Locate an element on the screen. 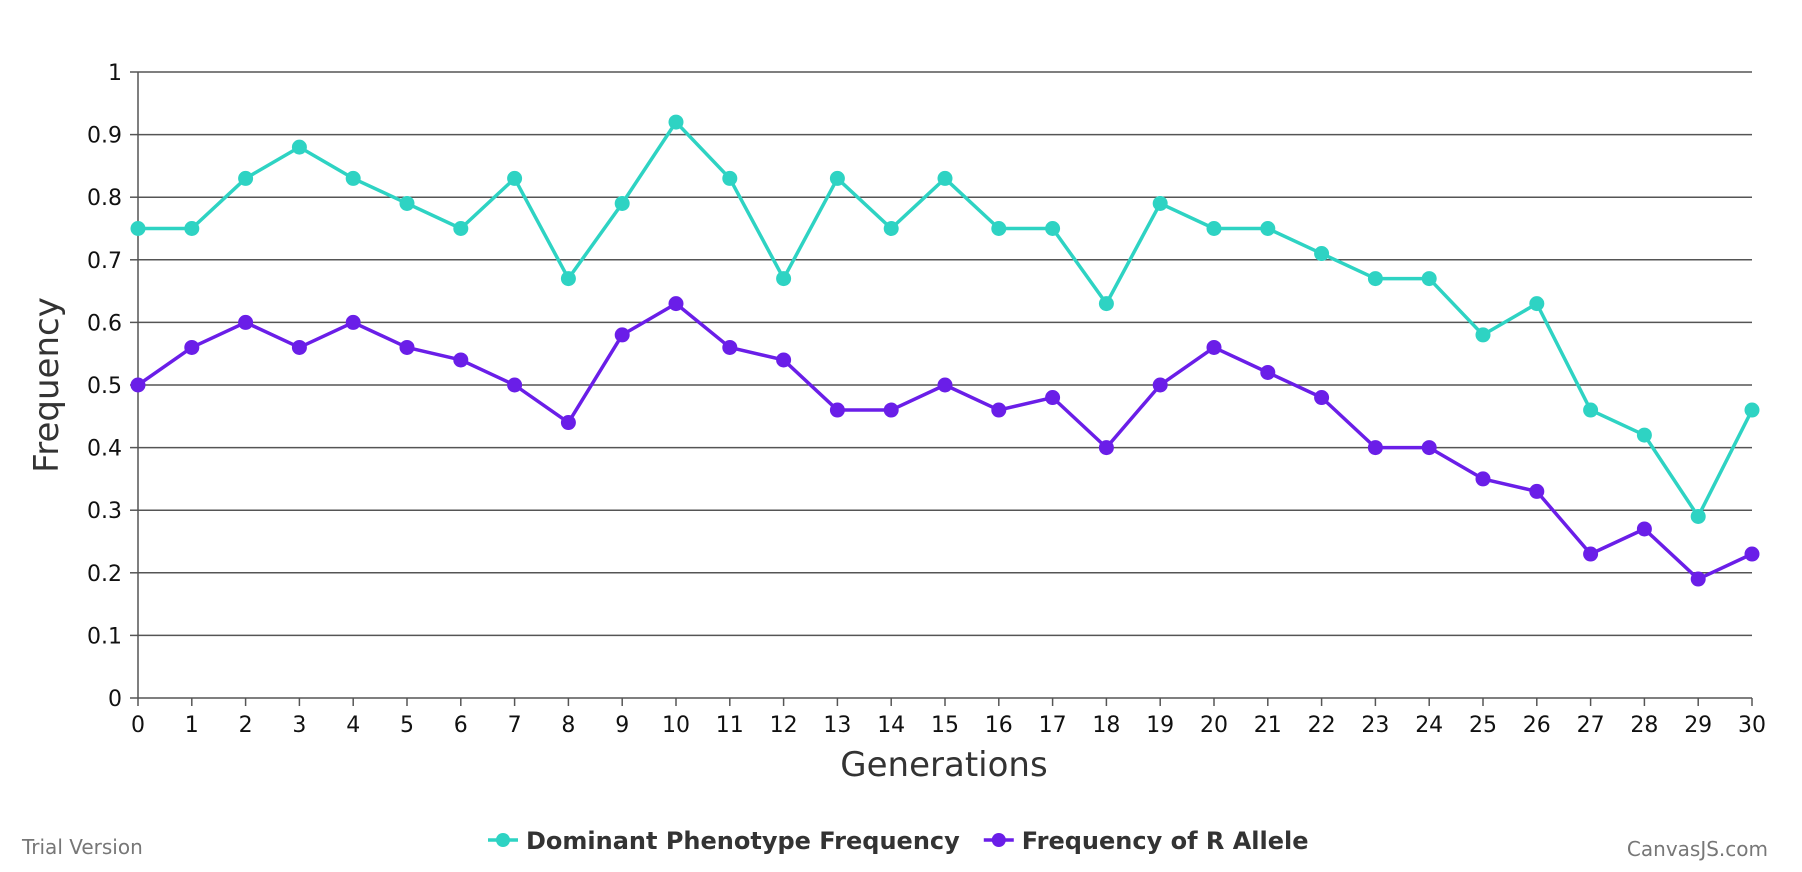 This screenshot has width=1802, height=872. y-tick-label-3: 0.3 is located at coordinates (104, 511).